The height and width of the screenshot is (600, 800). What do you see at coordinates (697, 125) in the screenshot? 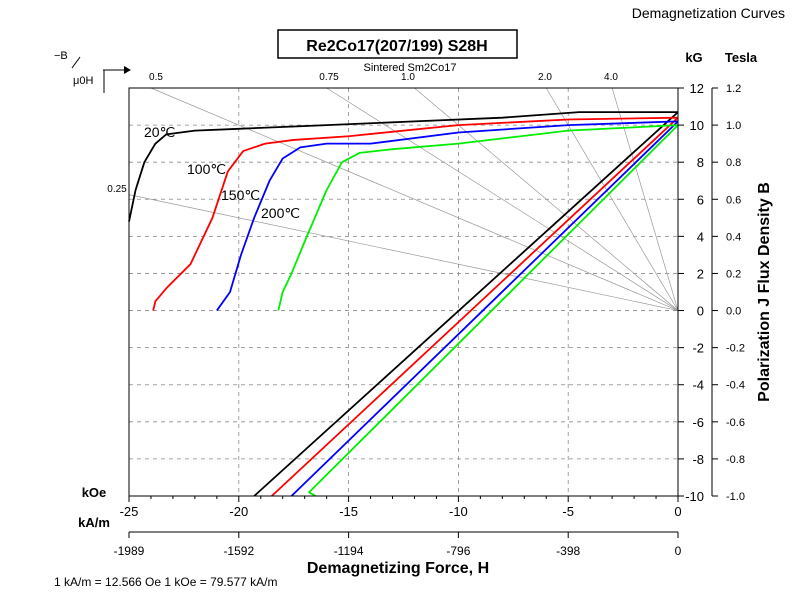
I see `y-tick-label-kG: 10` at bounding box center [697, 125].